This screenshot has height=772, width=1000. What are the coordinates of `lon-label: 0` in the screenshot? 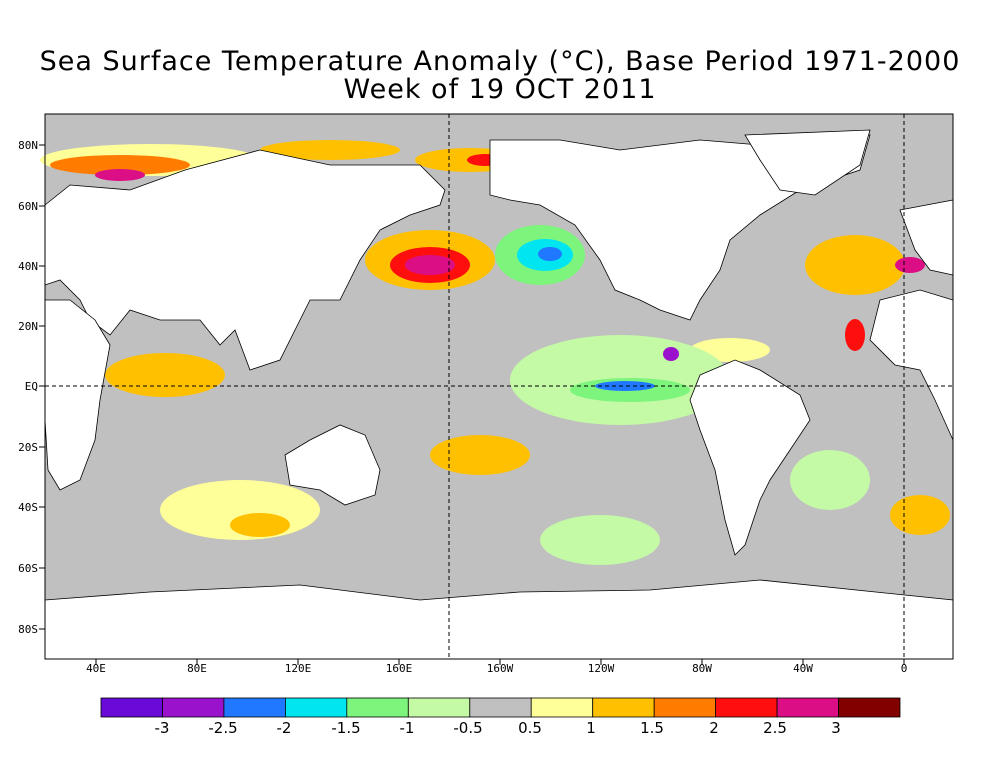 It's located at (904, 668).